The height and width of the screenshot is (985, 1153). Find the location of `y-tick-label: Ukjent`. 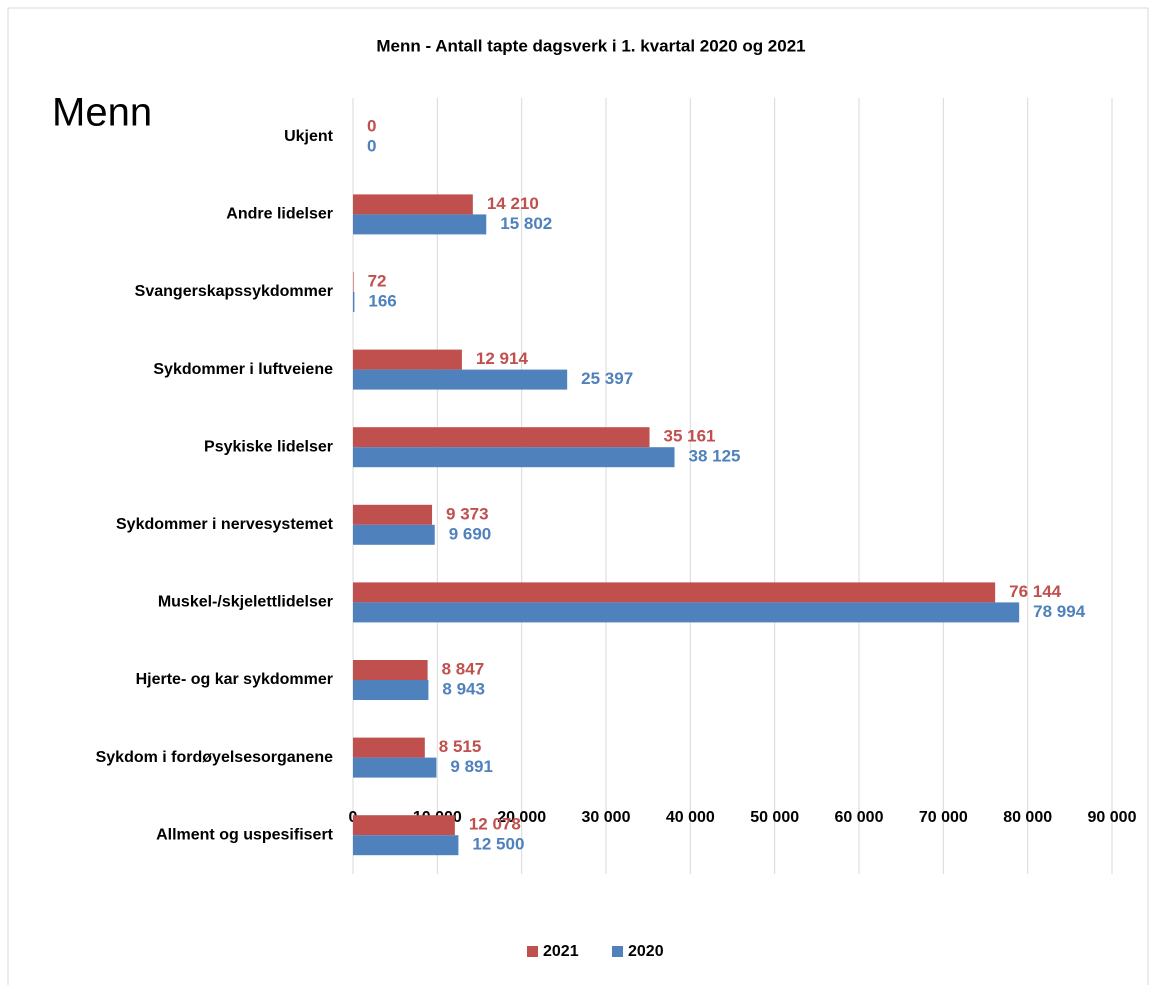

y-tick-label: Ukjent is located at coordinates (309, 136).